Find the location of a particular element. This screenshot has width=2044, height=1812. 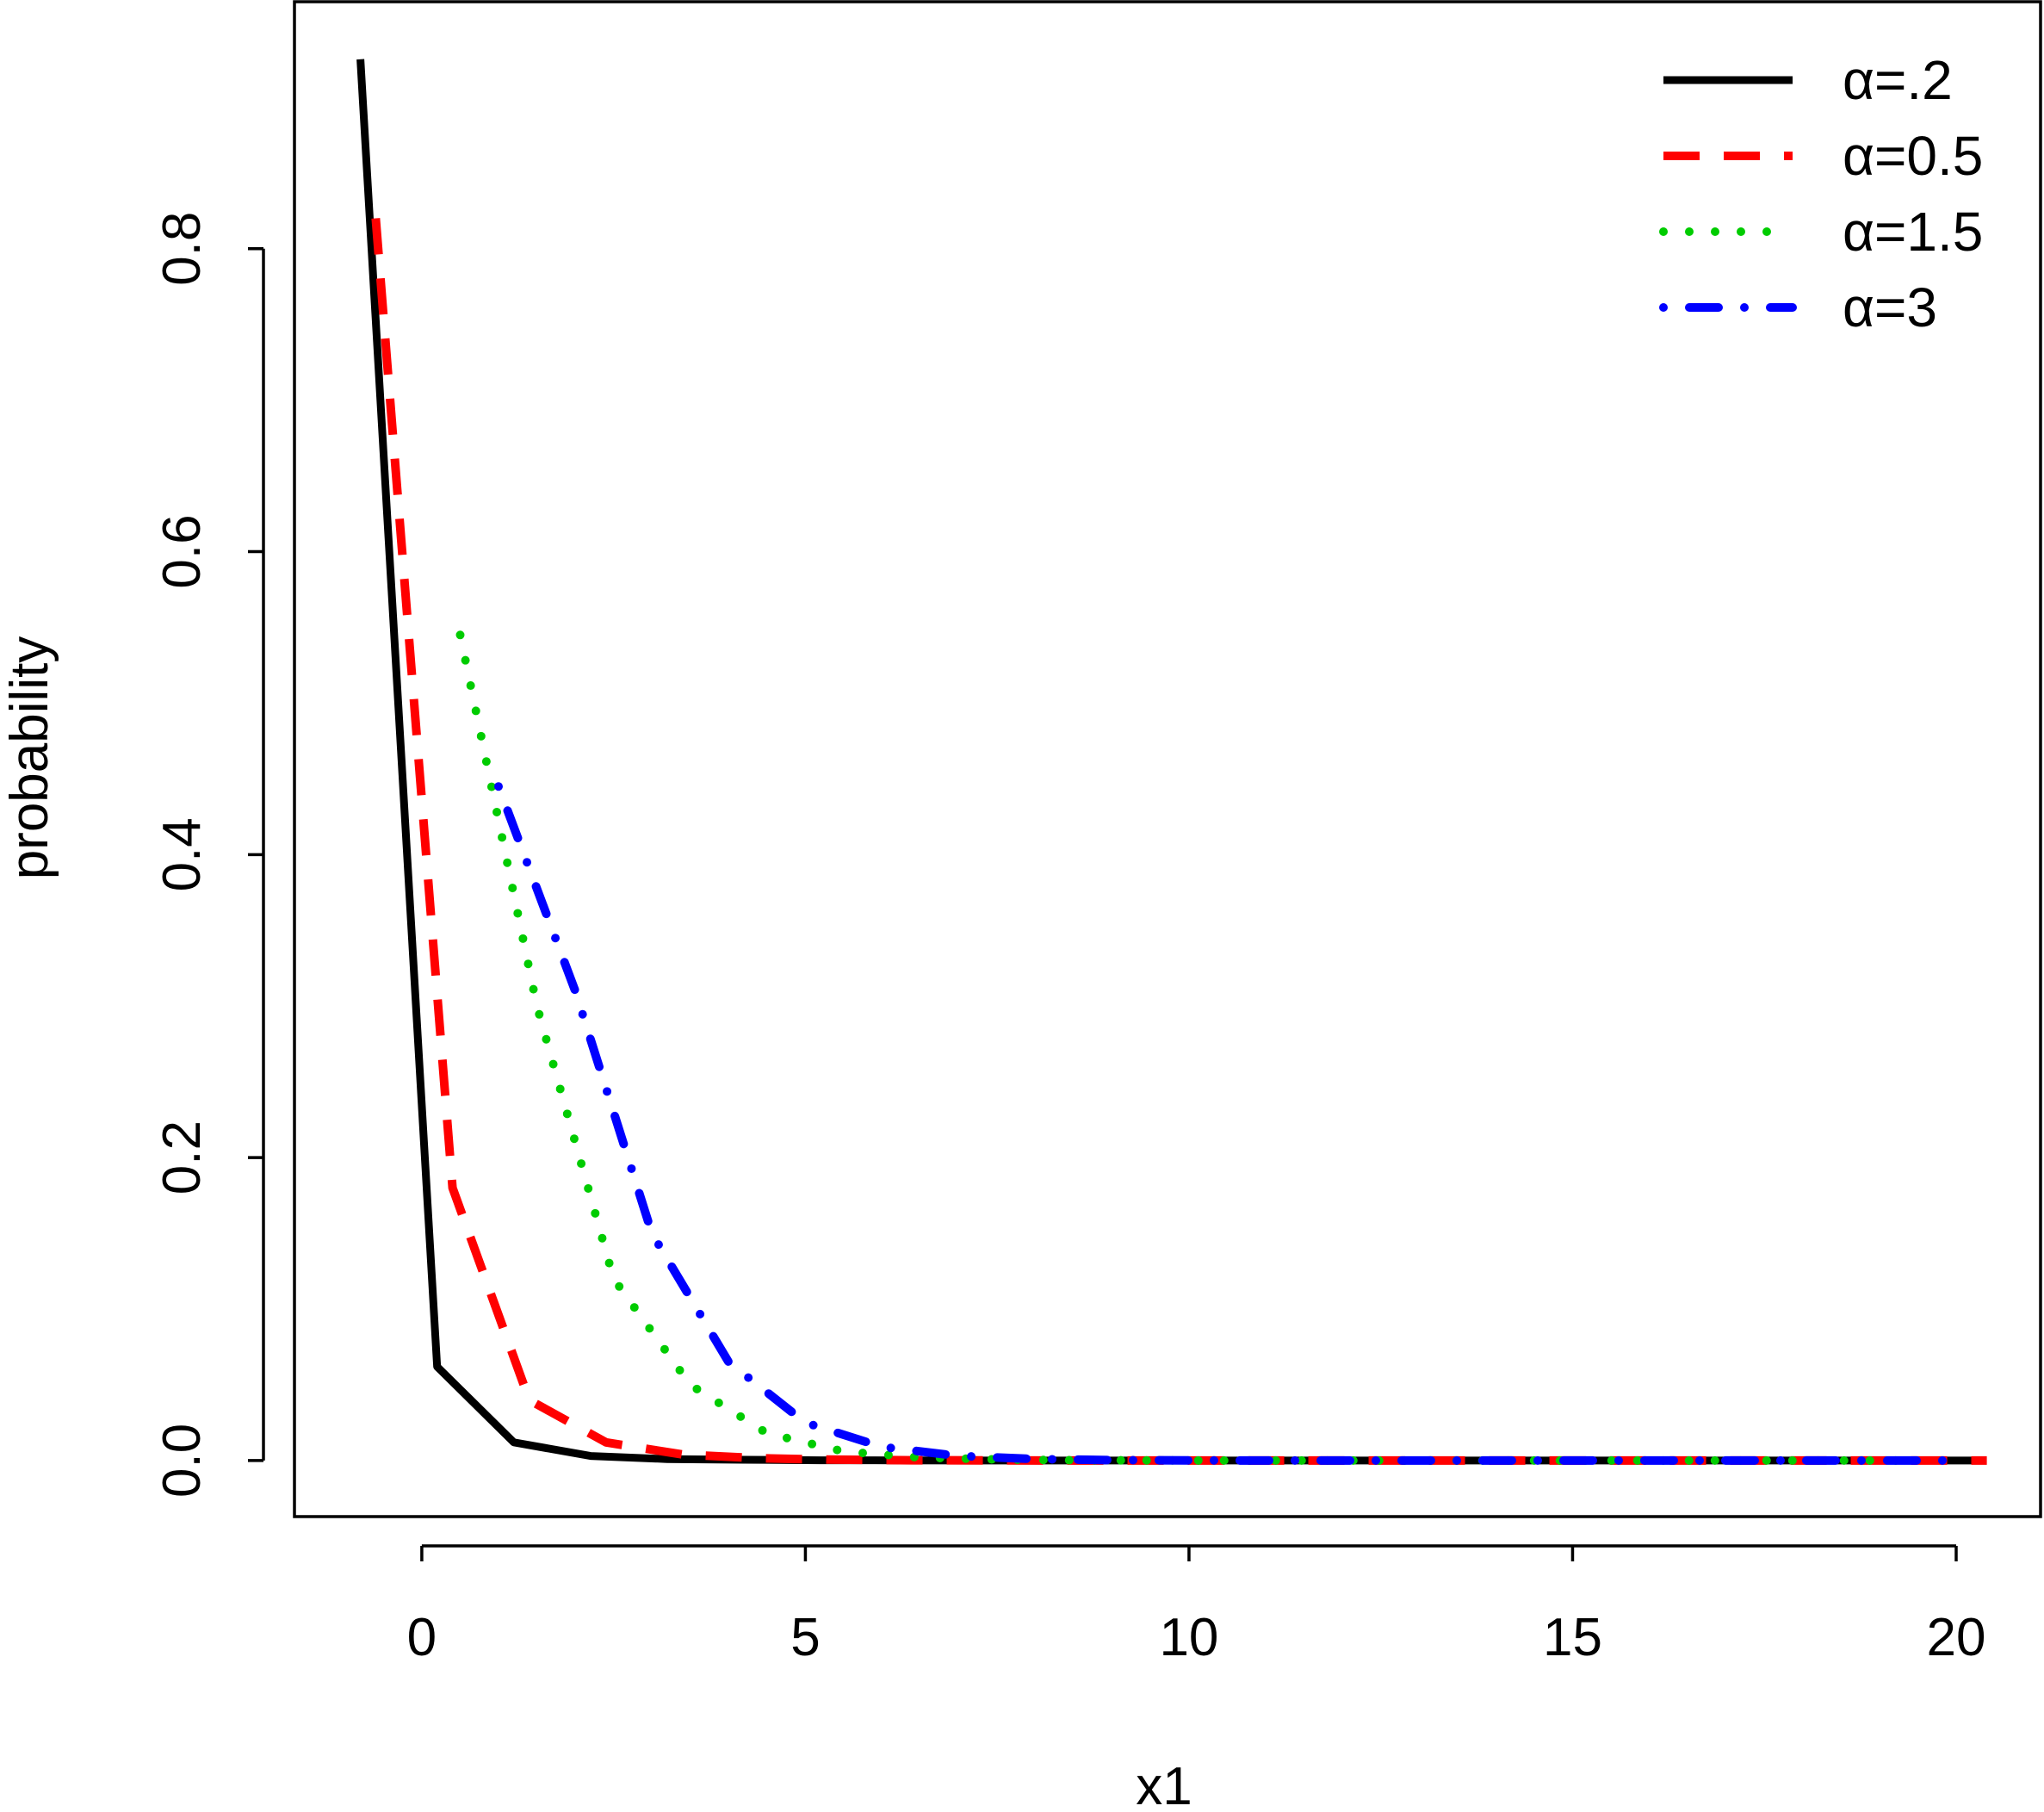

legend-label-2: α=0.5 is located at coordinates (1913, 156).